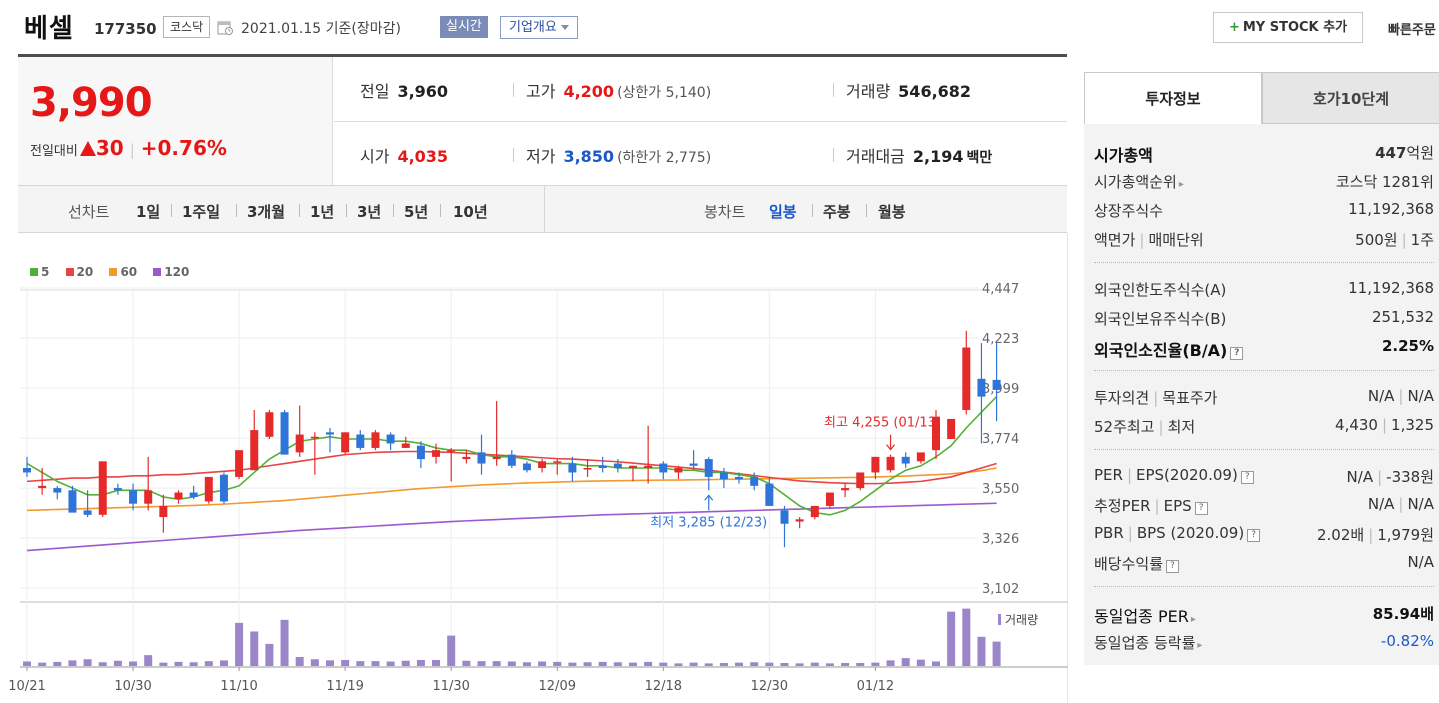 The width and height of the screenshot is (1439, 703). I want to click on stat-high: 고가 4,200 (상한가 5,140), so click(619, 91).